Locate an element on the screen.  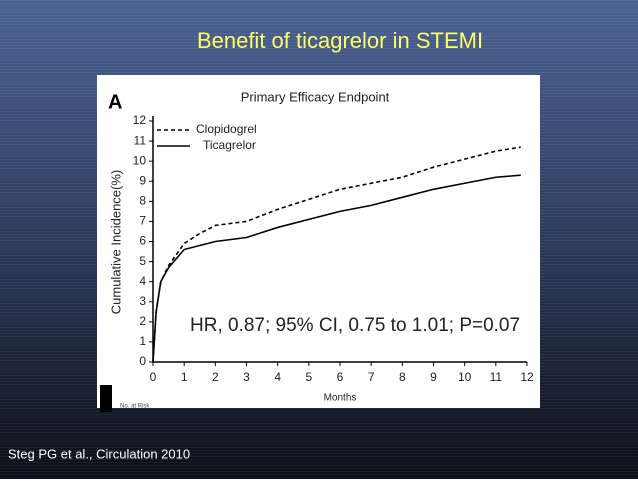
citation: Steg PG et al., Circulation 2010 is located at coordinates (99, 453).